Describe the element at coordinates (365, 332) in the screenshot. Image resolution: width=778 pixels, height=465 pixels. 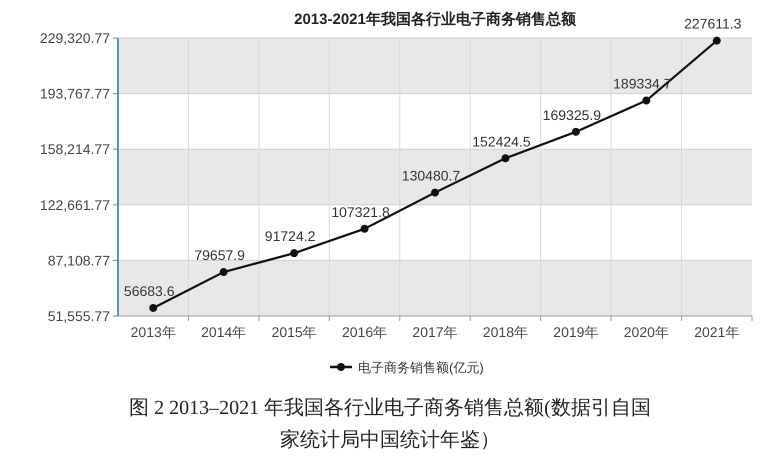
I see `x-tick-label: 2016年` at that location.